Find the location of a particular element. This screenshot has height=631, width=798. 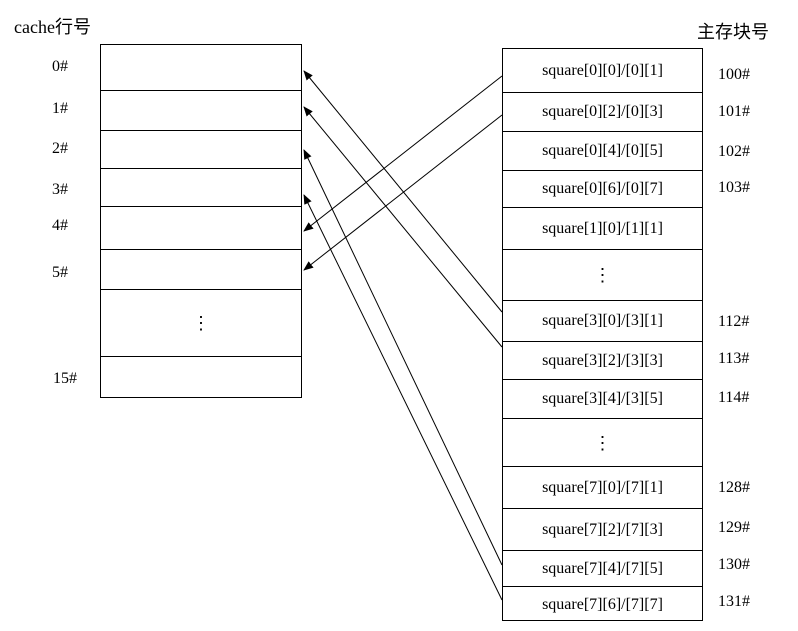

memory-block-cell: square[0][0]/[0][1] is located at coordinates (602, 70).